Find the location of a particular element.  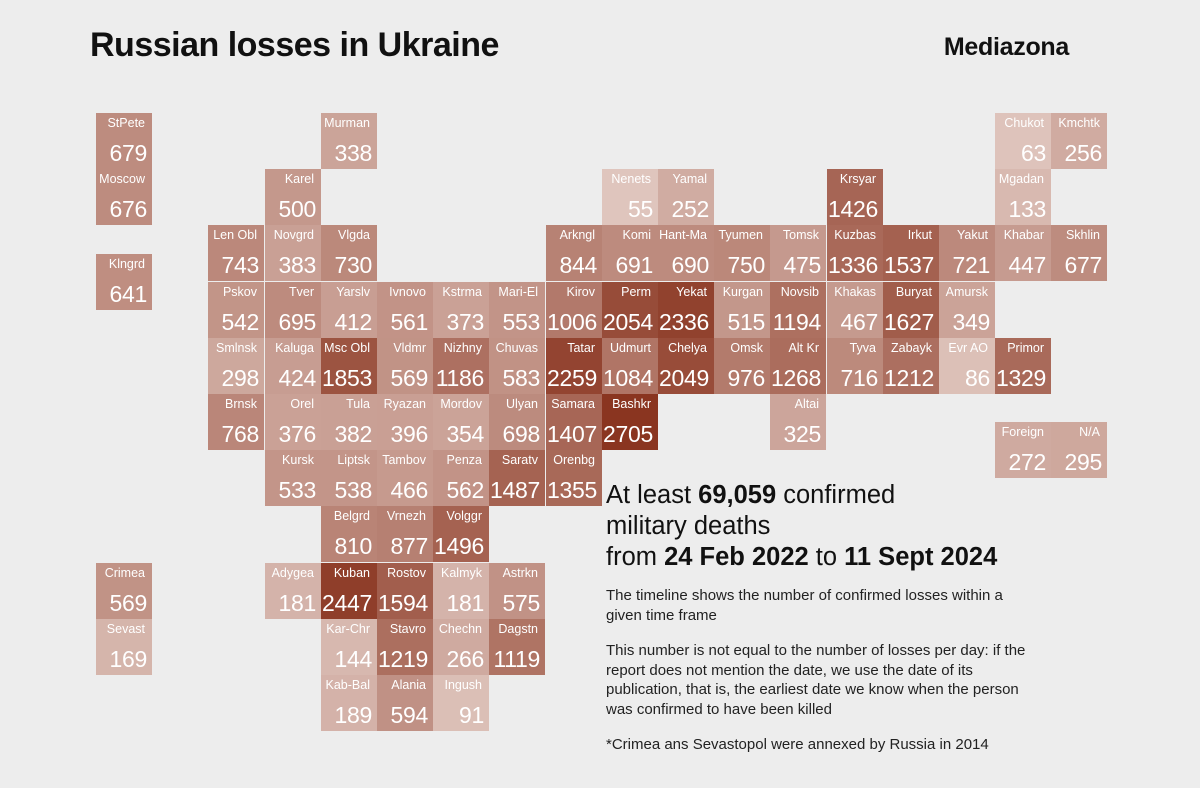

region-tile: Omsk 976 is located at coordinates (742, 366).